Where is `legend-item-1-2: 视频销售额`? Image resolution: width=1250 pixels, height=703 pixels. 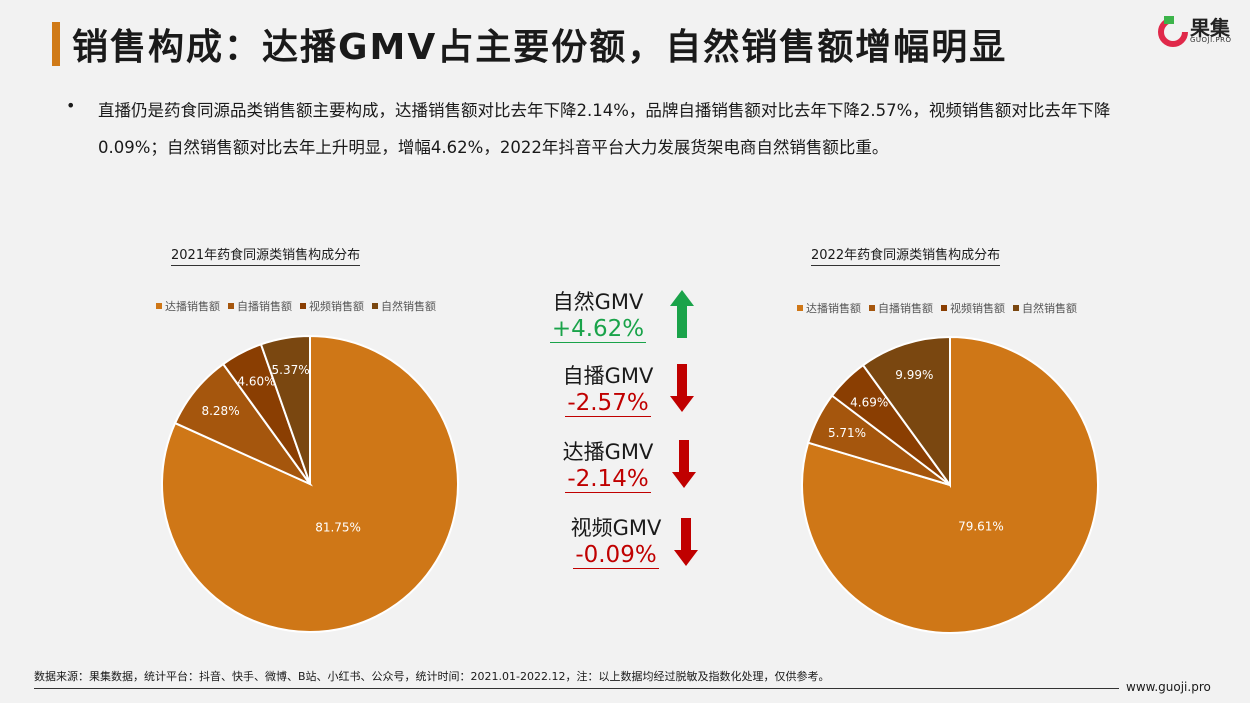
legend-item-1-2: 视频销售额 is located at coordinates (973, 308).